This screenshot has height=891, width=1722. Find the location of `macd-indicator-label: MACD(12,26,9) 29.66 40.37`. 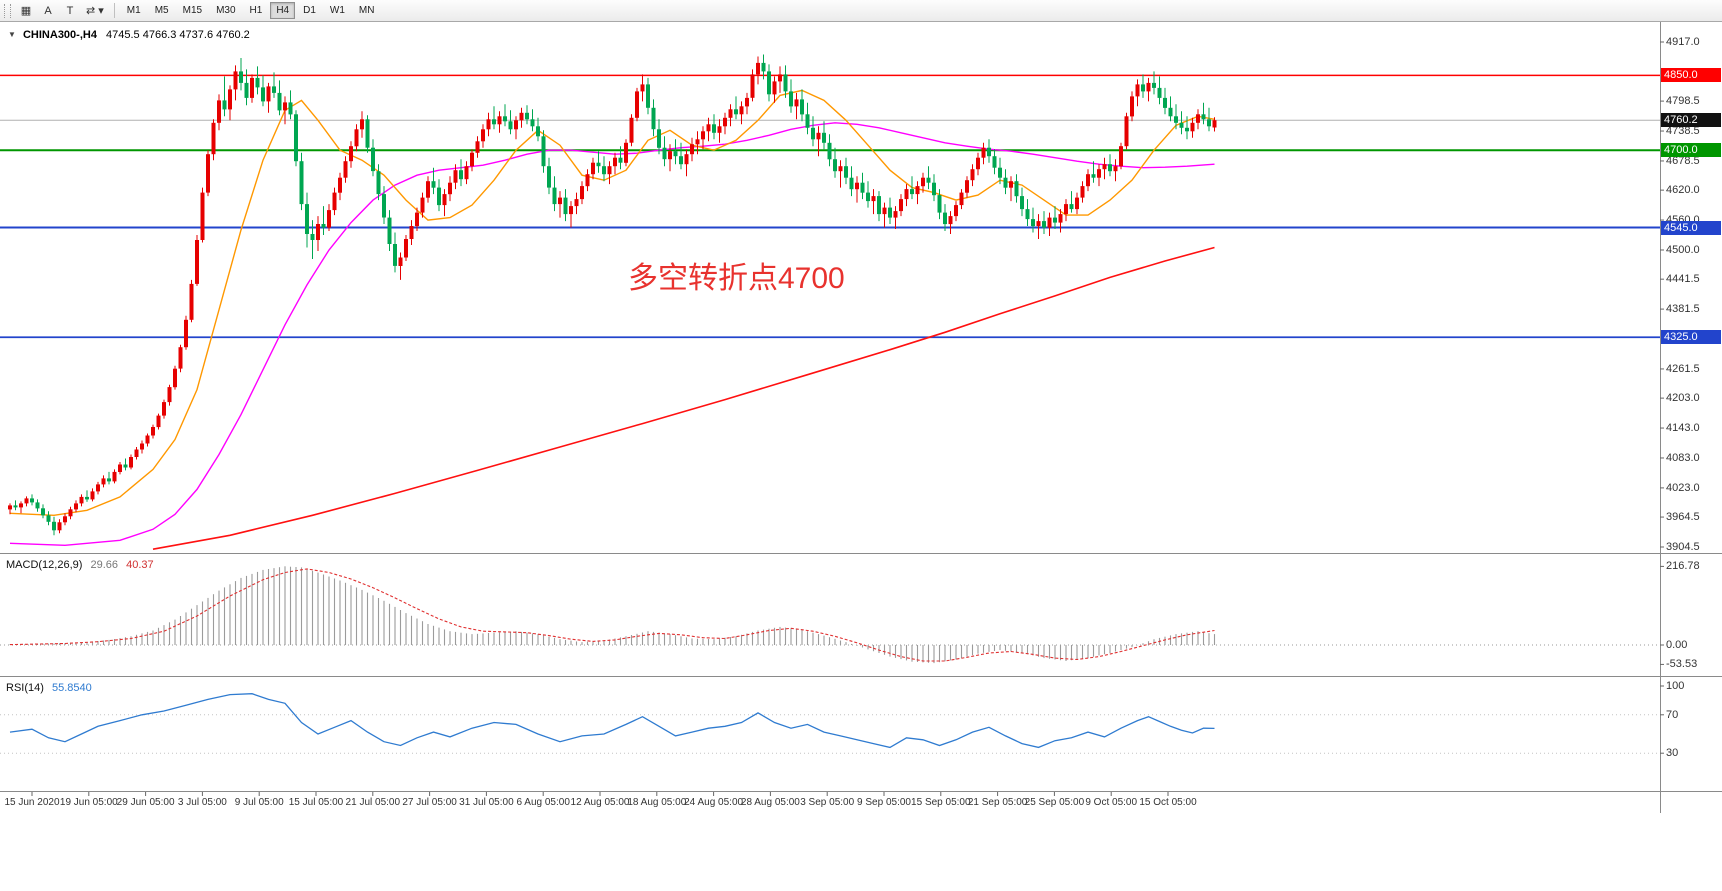

macd-indicator-label: MACD(12,26,9) 29.66 40.37 is located at coordinates (80, 565).